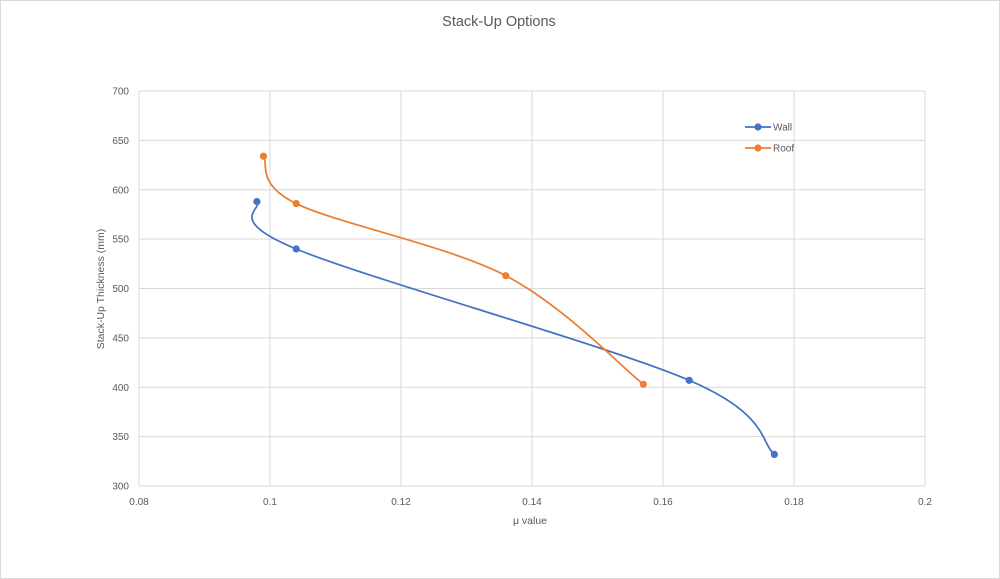  Describe the element at coordinates (782, 128) in the screenshot. I see `legend-label: Wall` at that location.